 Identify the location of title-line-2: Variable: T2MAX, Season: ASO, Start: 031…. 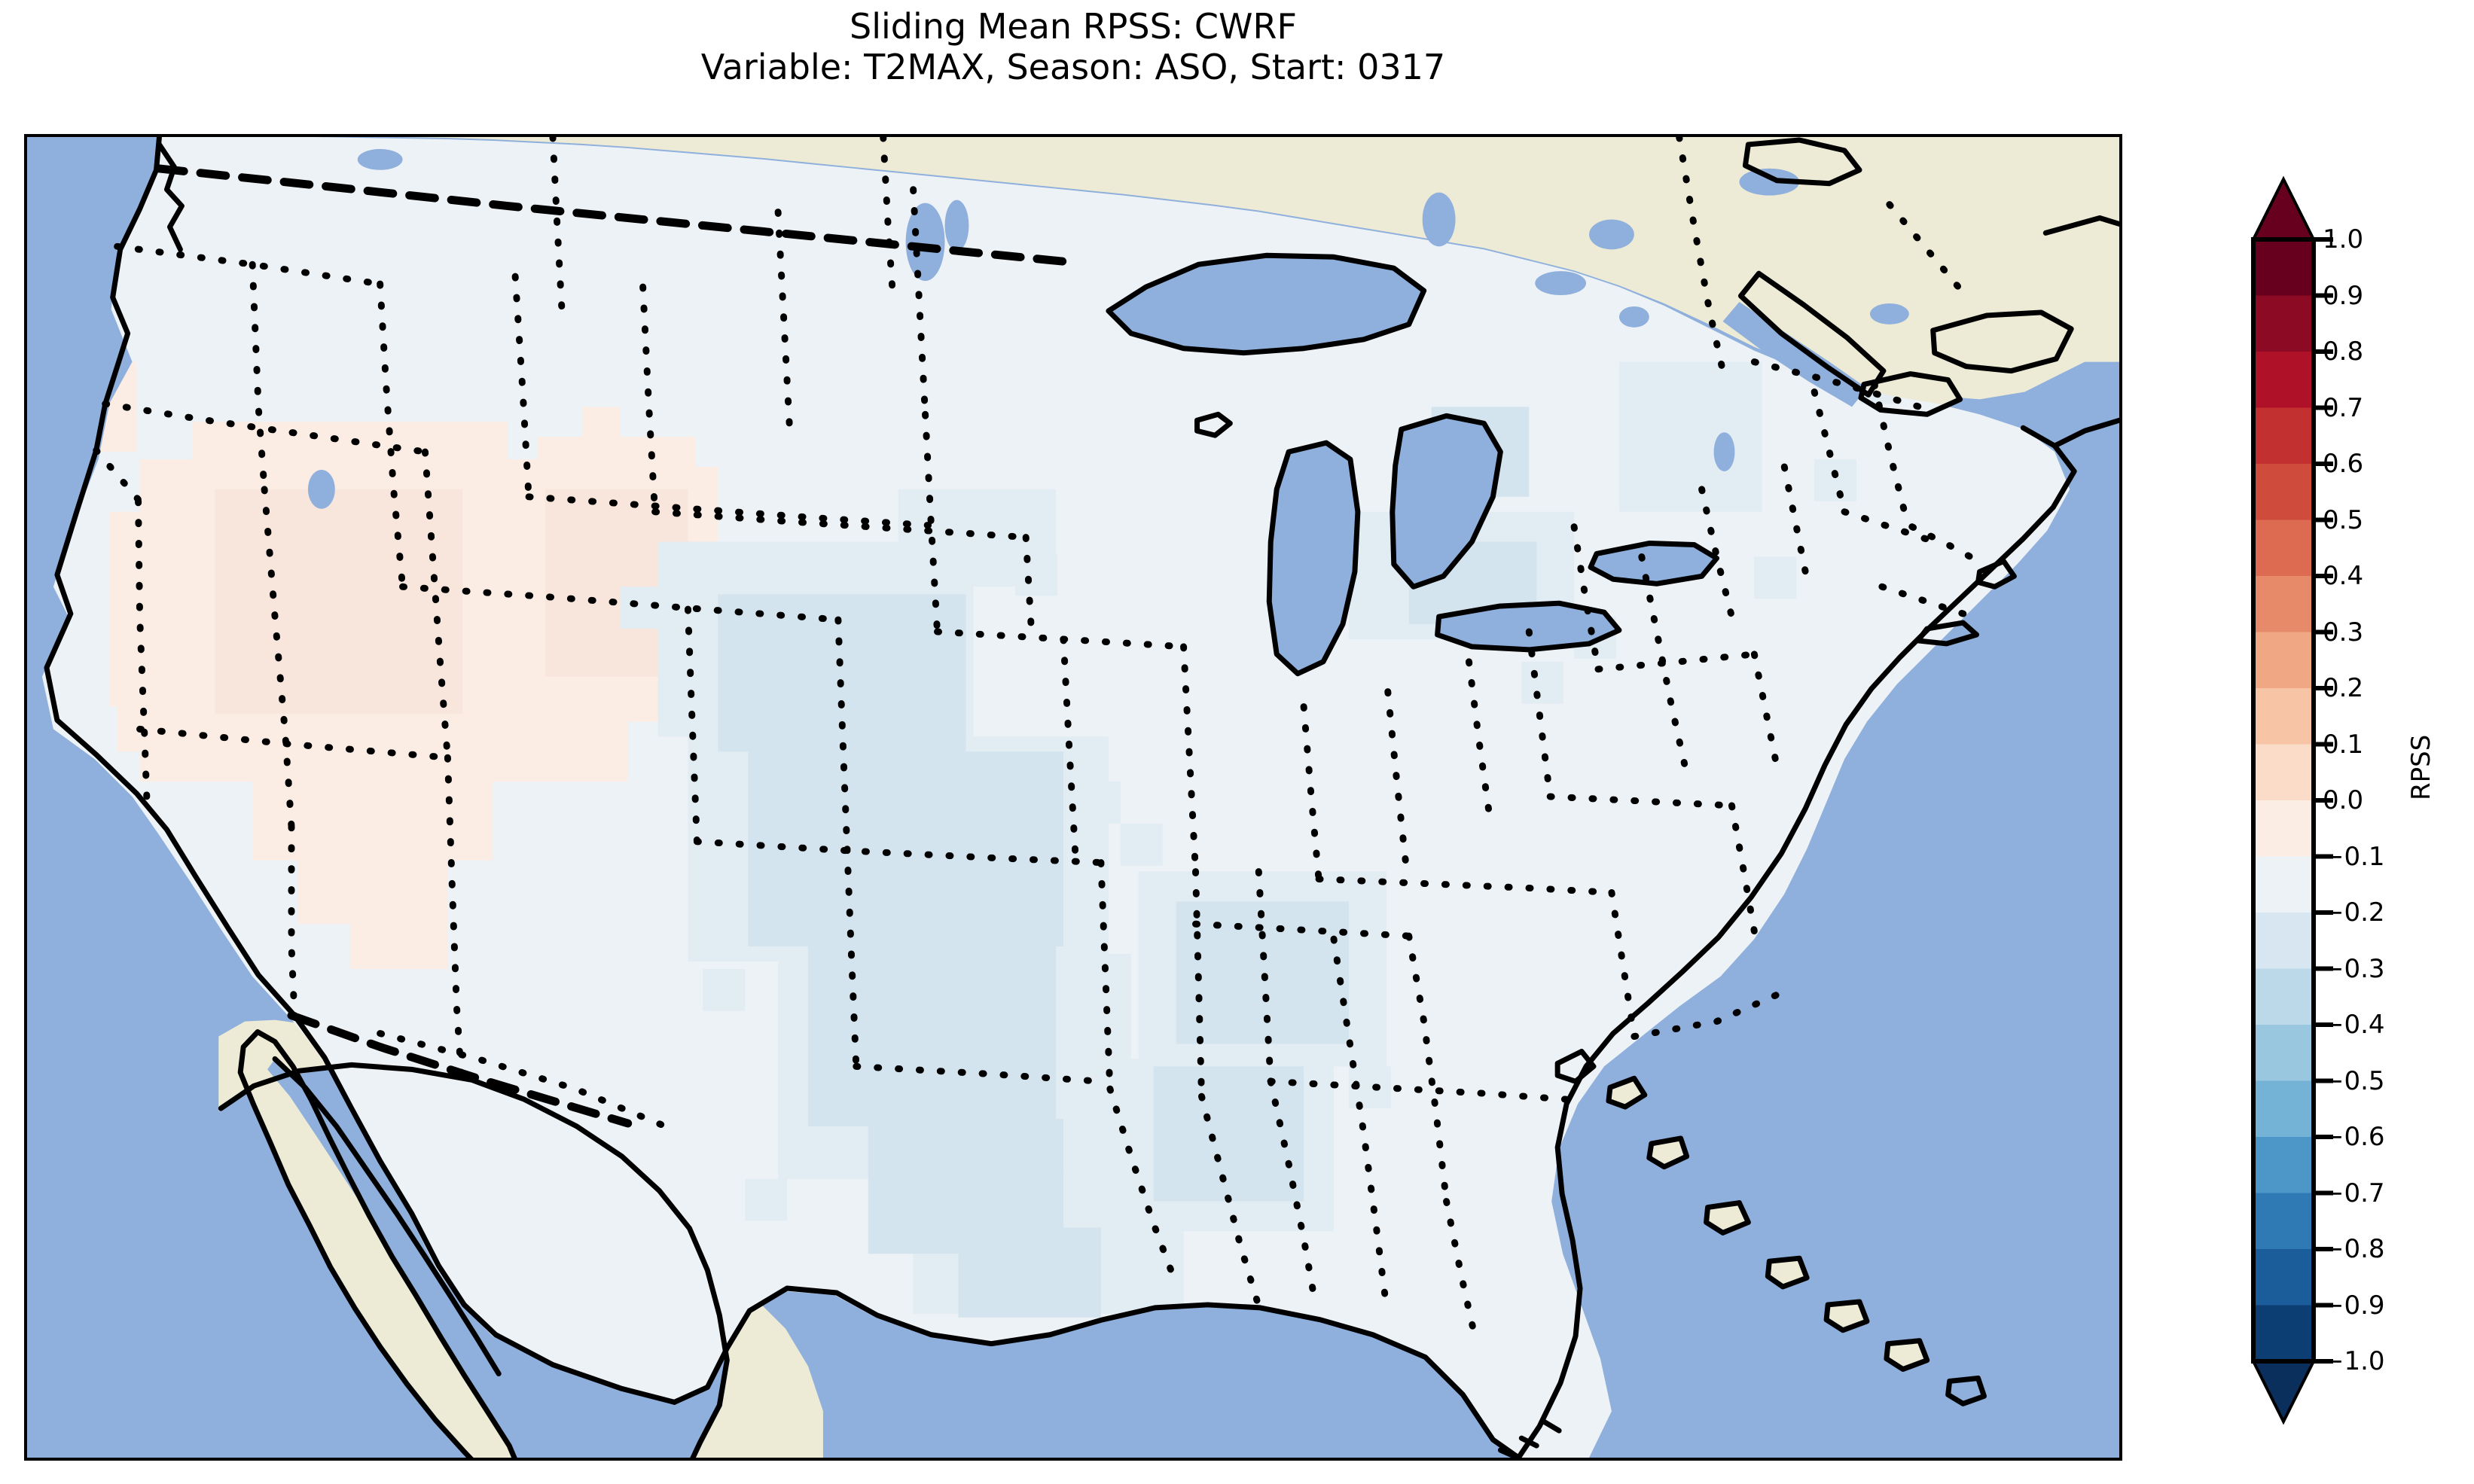
(1073, 67).